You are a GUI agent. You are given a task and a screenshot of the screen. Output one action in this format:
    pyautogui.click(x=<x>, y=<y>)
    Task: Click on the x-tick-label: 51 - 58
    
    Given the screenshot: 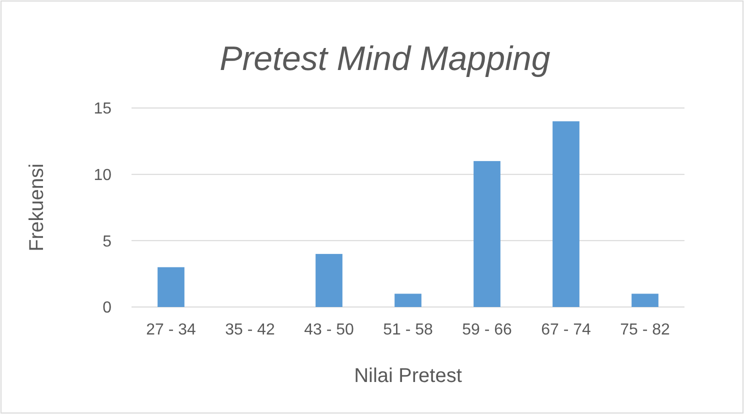 What is the action you would take?
    pyautogui.click(x=408, y=330)
    